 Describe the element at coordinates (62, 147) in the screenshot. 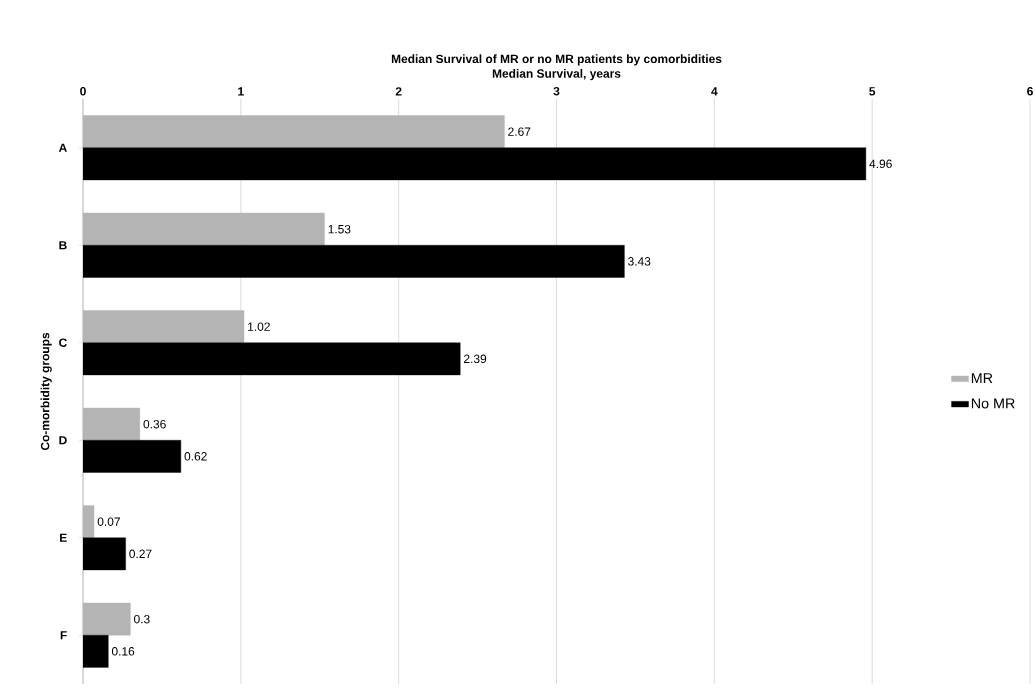

I see `y-tick-label: A` at that location.